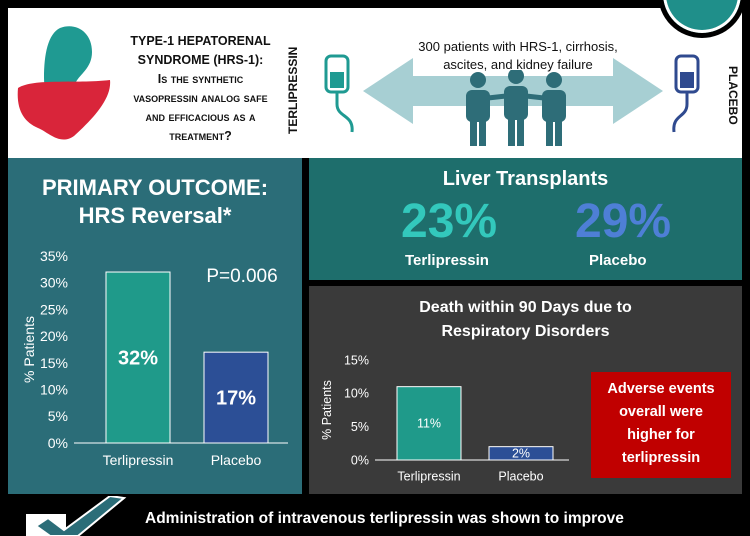  What do you see at coordinates (54, 336) in the screenshot?
I see `y-tick-label: 20%` at bounding box center [54, 336].